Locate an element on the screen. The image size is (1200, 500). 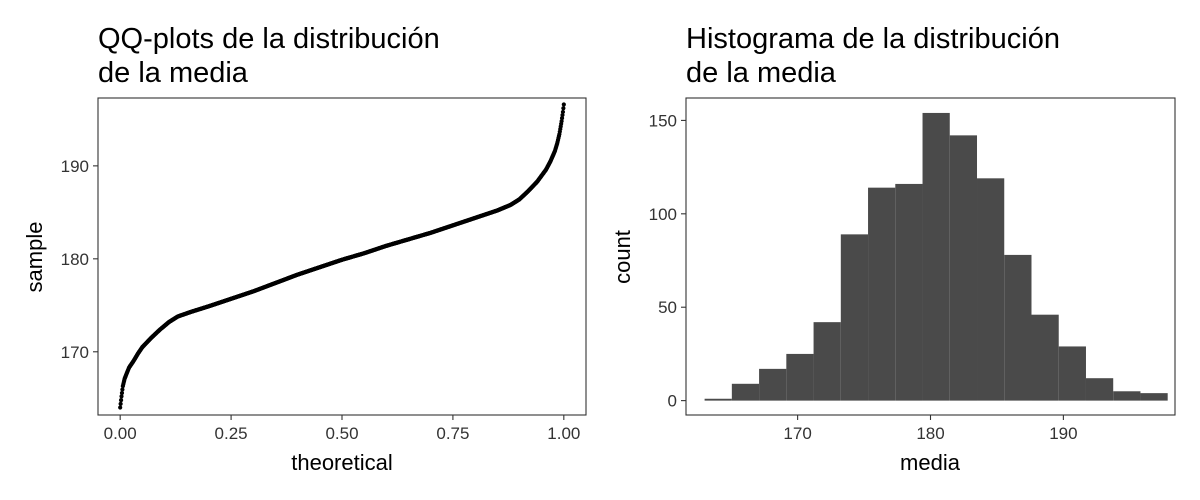
qq-y-tick-label: 190 is located at coordinates (75, 166).